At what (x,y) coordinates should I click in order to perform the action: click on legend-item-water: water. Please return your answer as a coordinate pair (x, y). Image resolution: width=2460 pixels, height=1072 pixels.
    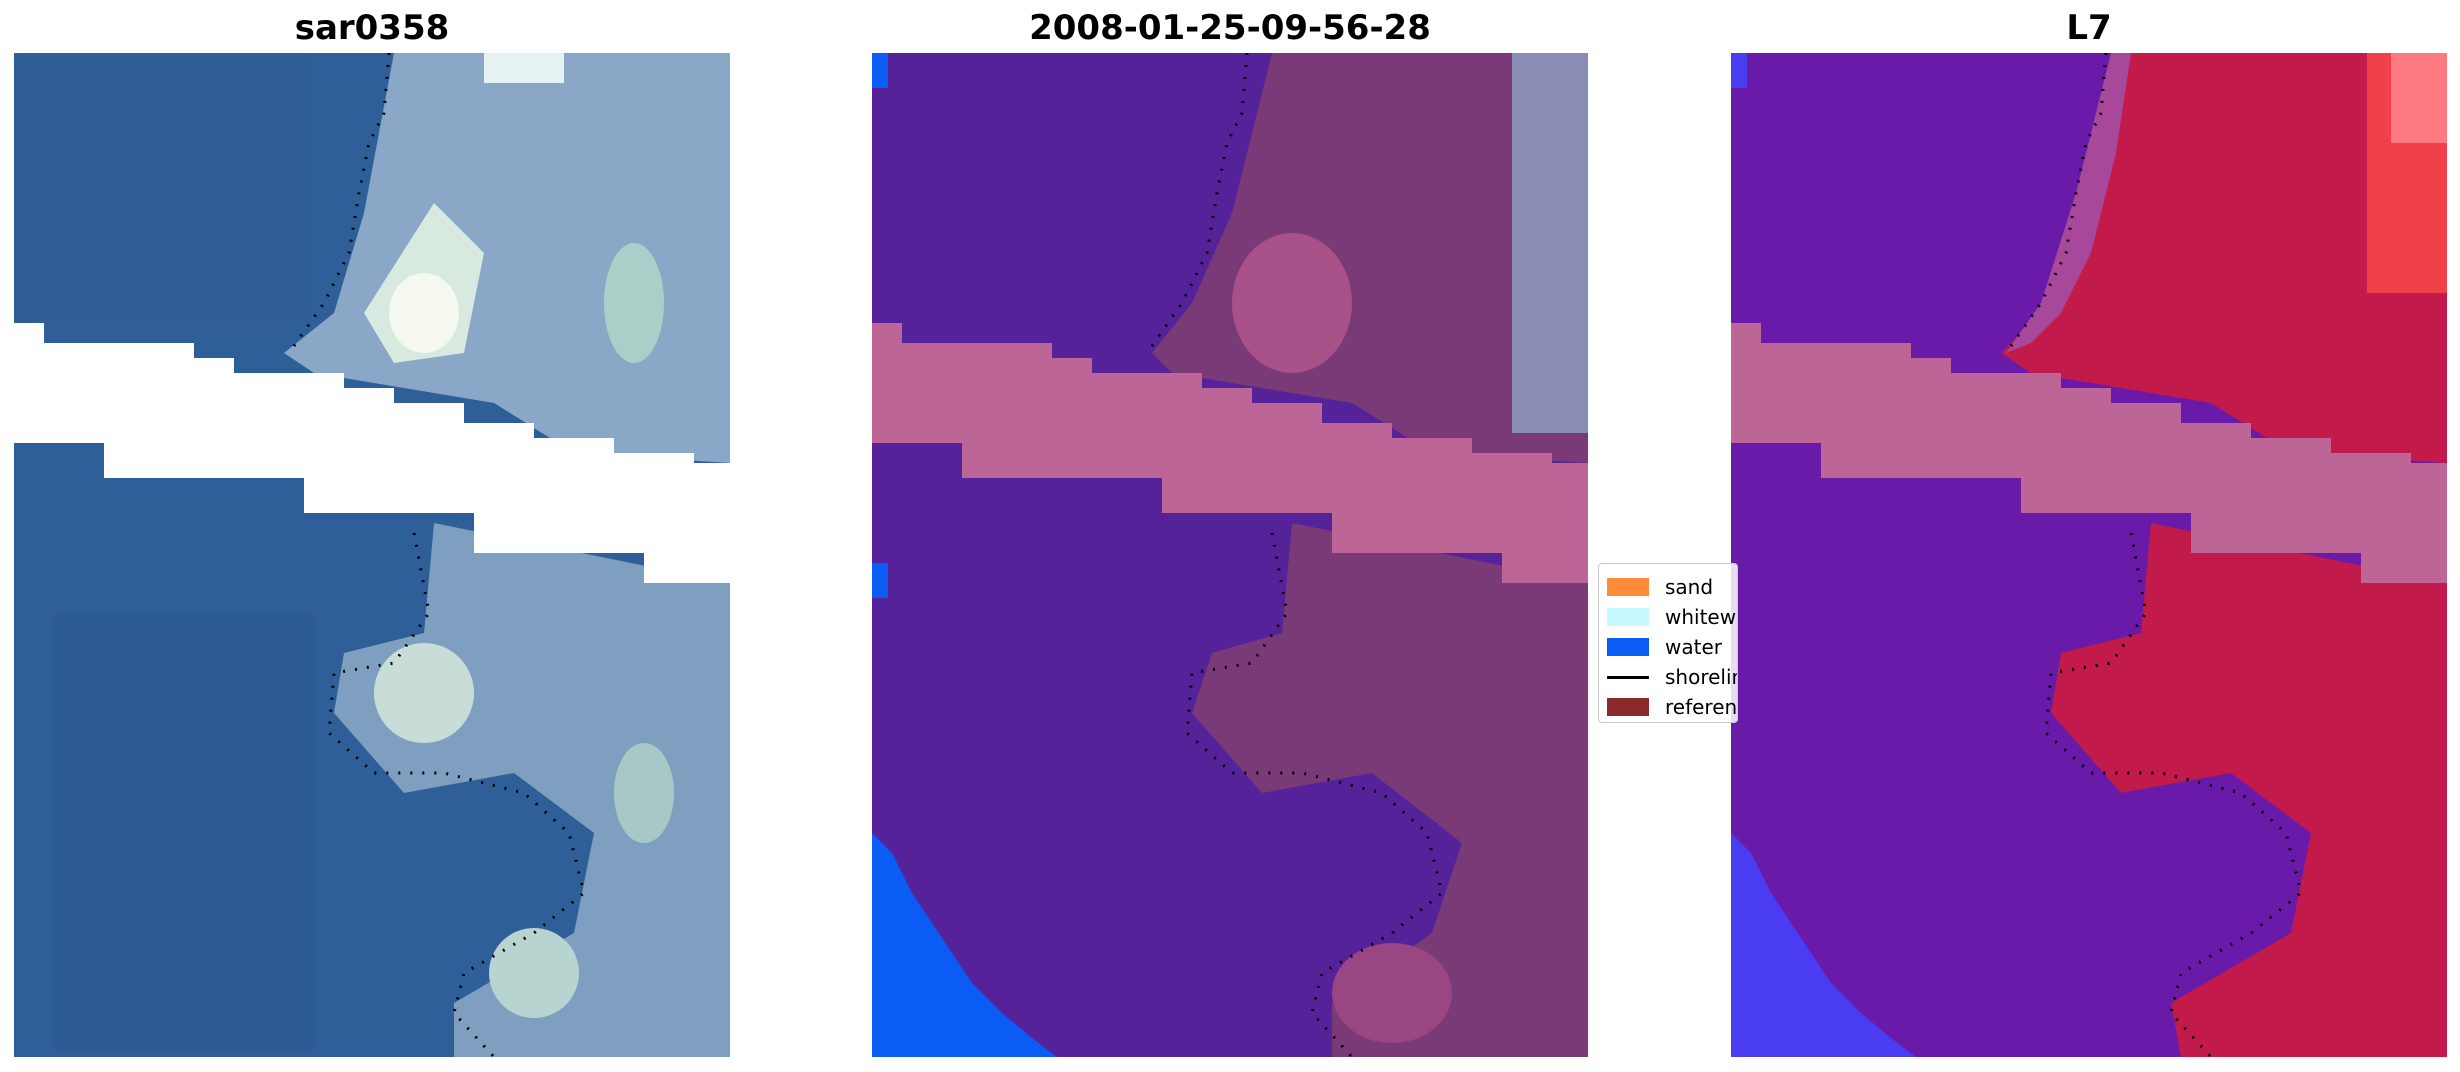
    Looking at the image, I should click on (1672, 647).